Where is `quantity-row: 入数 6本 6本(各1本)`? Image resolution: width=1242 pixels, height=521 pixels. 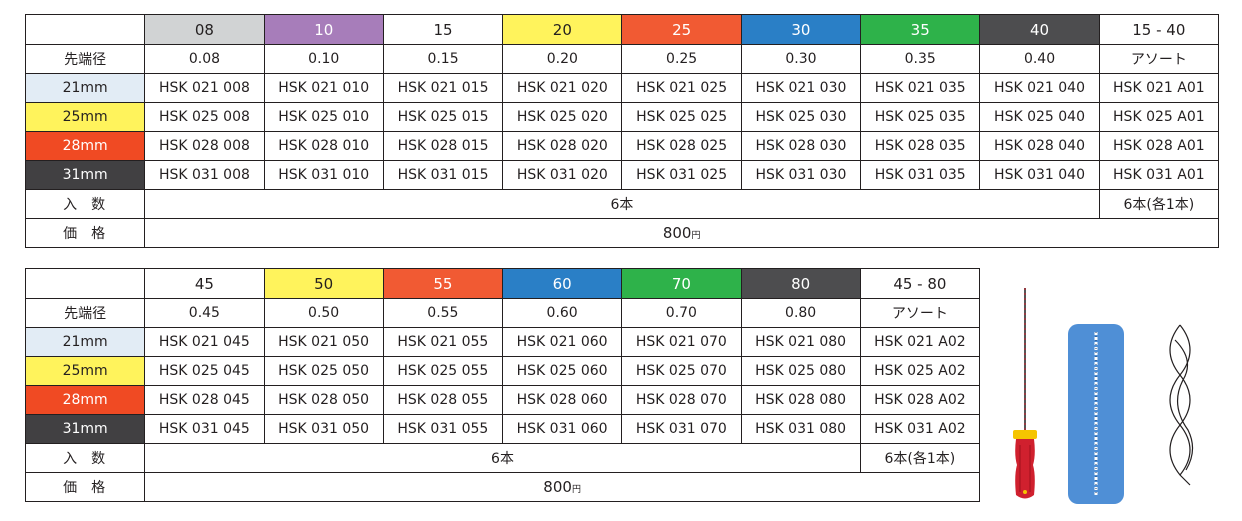 quantity-row: 入数 6本 6本(各1本) is located at coordinates (502, 458).